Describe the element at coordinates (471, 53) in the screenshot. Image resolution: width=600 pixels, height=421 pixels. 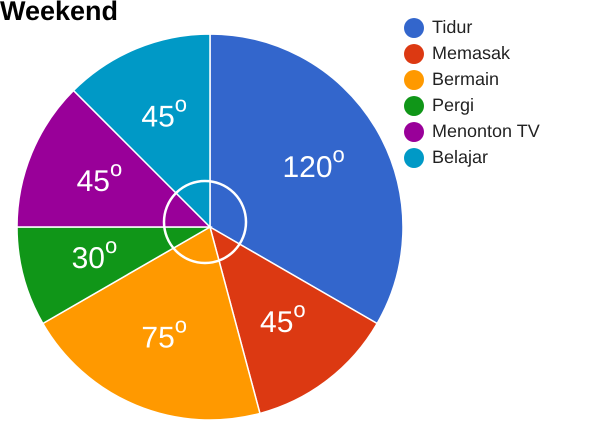
I see `legend-label: Memasak` at that location.